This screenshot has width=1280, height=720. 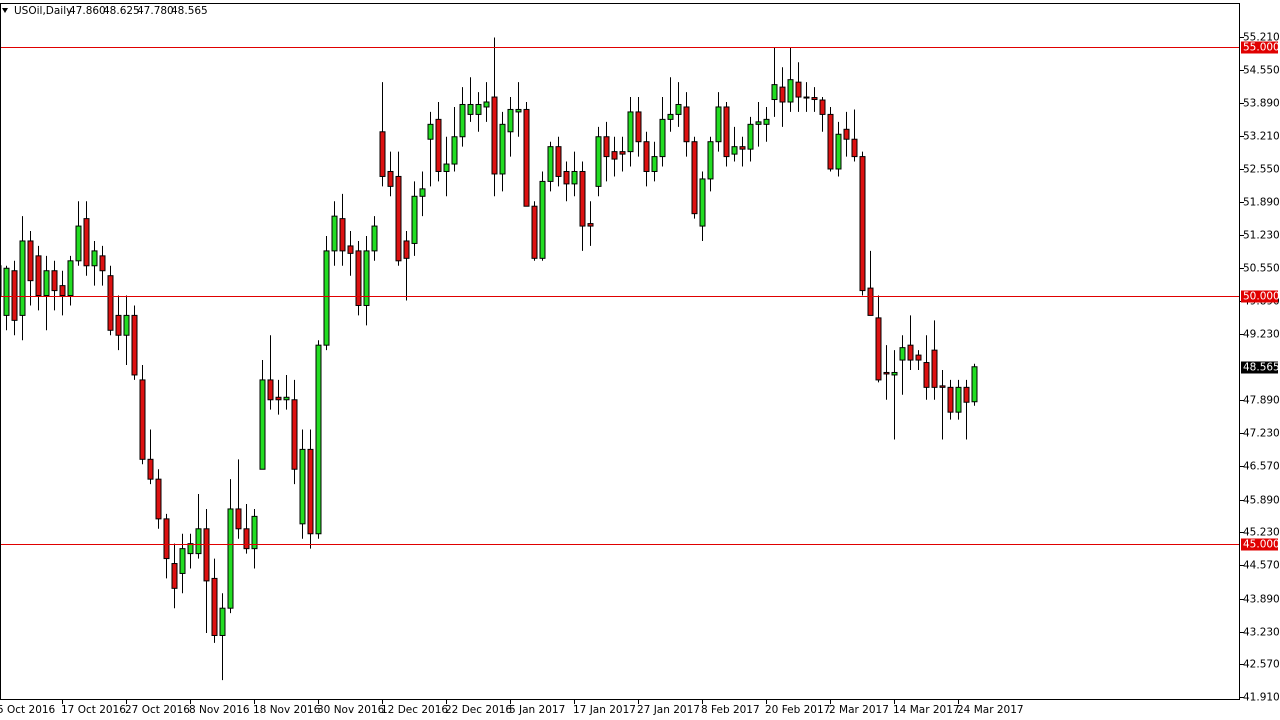 What do you see at coordinates (121, 11) in the screenshot?
I see `header-high: 48.625` at bounding box center [121, 11].